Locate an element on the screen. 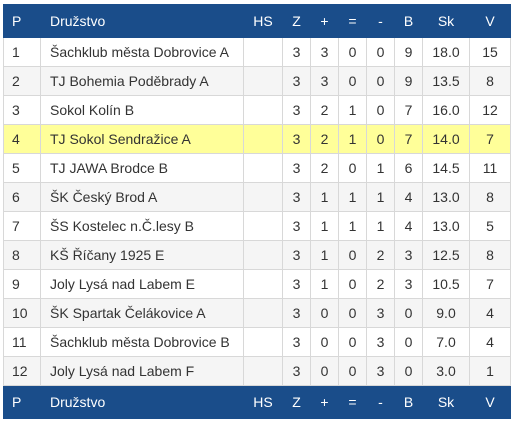  header-points: B is located at coordinates (408, 21).